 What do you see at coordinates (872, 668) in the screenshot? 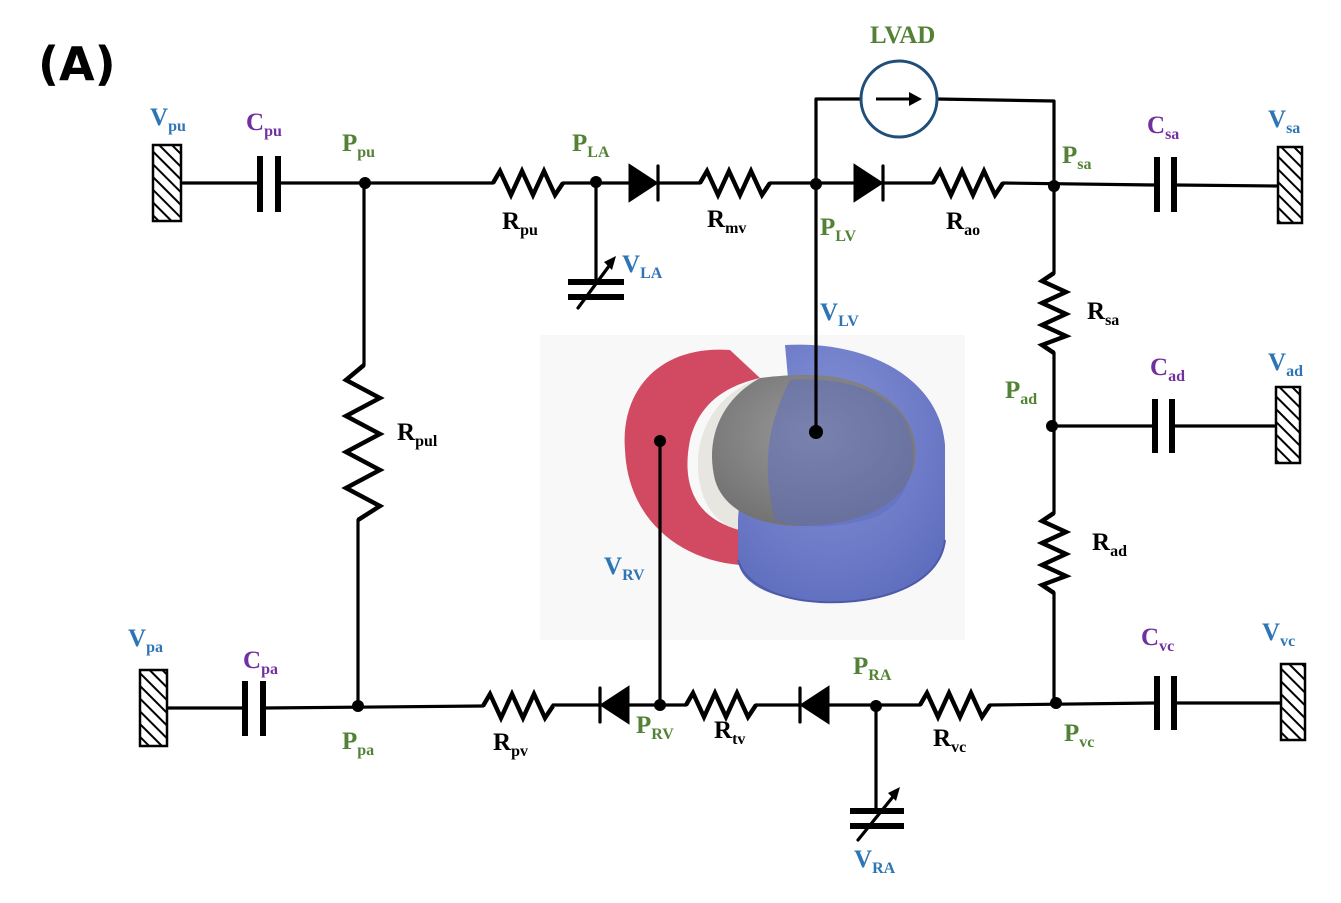
I see `label-p-ra: PRA` at bounding box center [872, 668].